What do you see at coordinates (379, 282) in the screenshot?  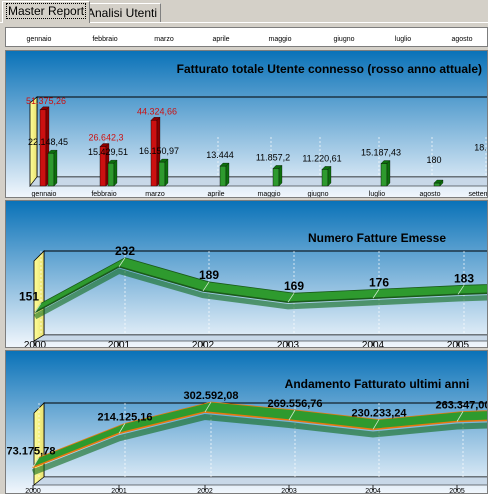 I see `data-label: 176` at bounding box center [379, 282].